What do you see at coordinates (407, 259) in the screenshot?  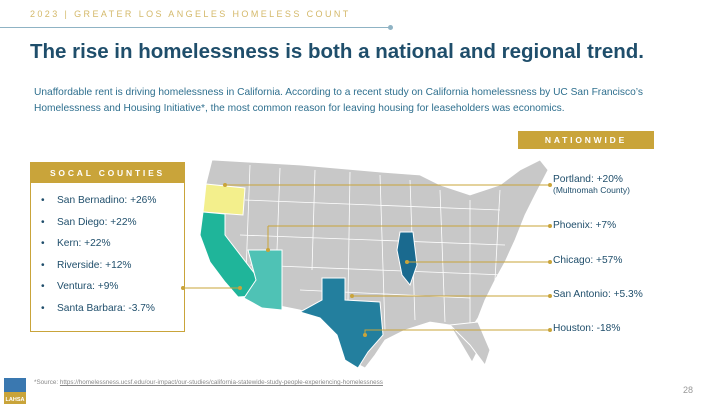 I see `state-illinois` at bounding box center [407, 259].